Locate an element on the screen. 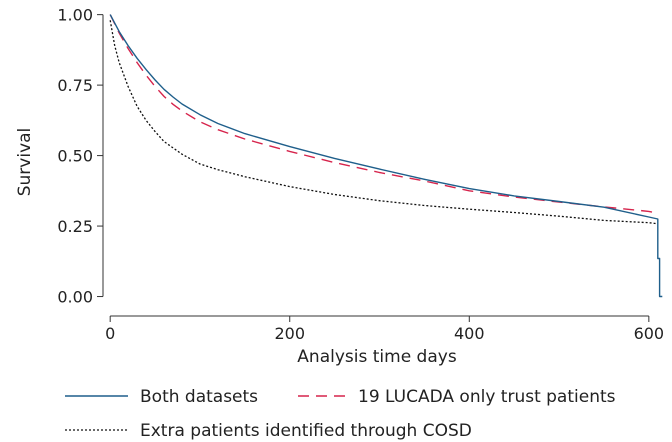 The height and width of the screenshot is (442, 672). y-tick-label-0: 0.00 is located at coordinates (75, 297).